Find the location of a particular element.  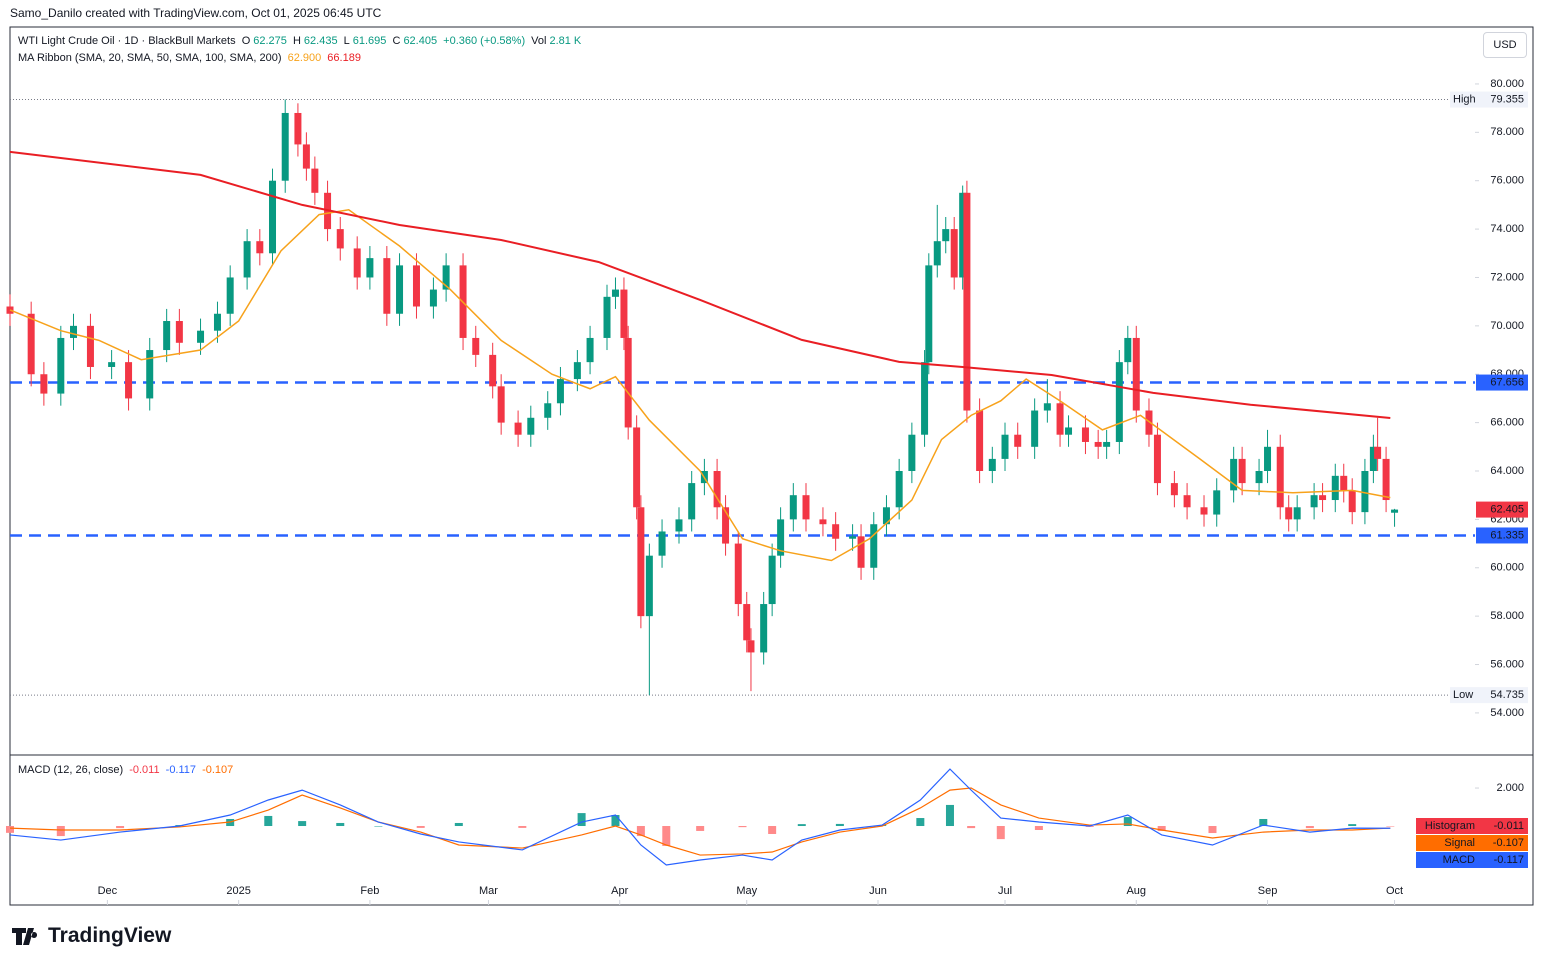

histogram-tag-bg is located at coordinates (1472, 826).